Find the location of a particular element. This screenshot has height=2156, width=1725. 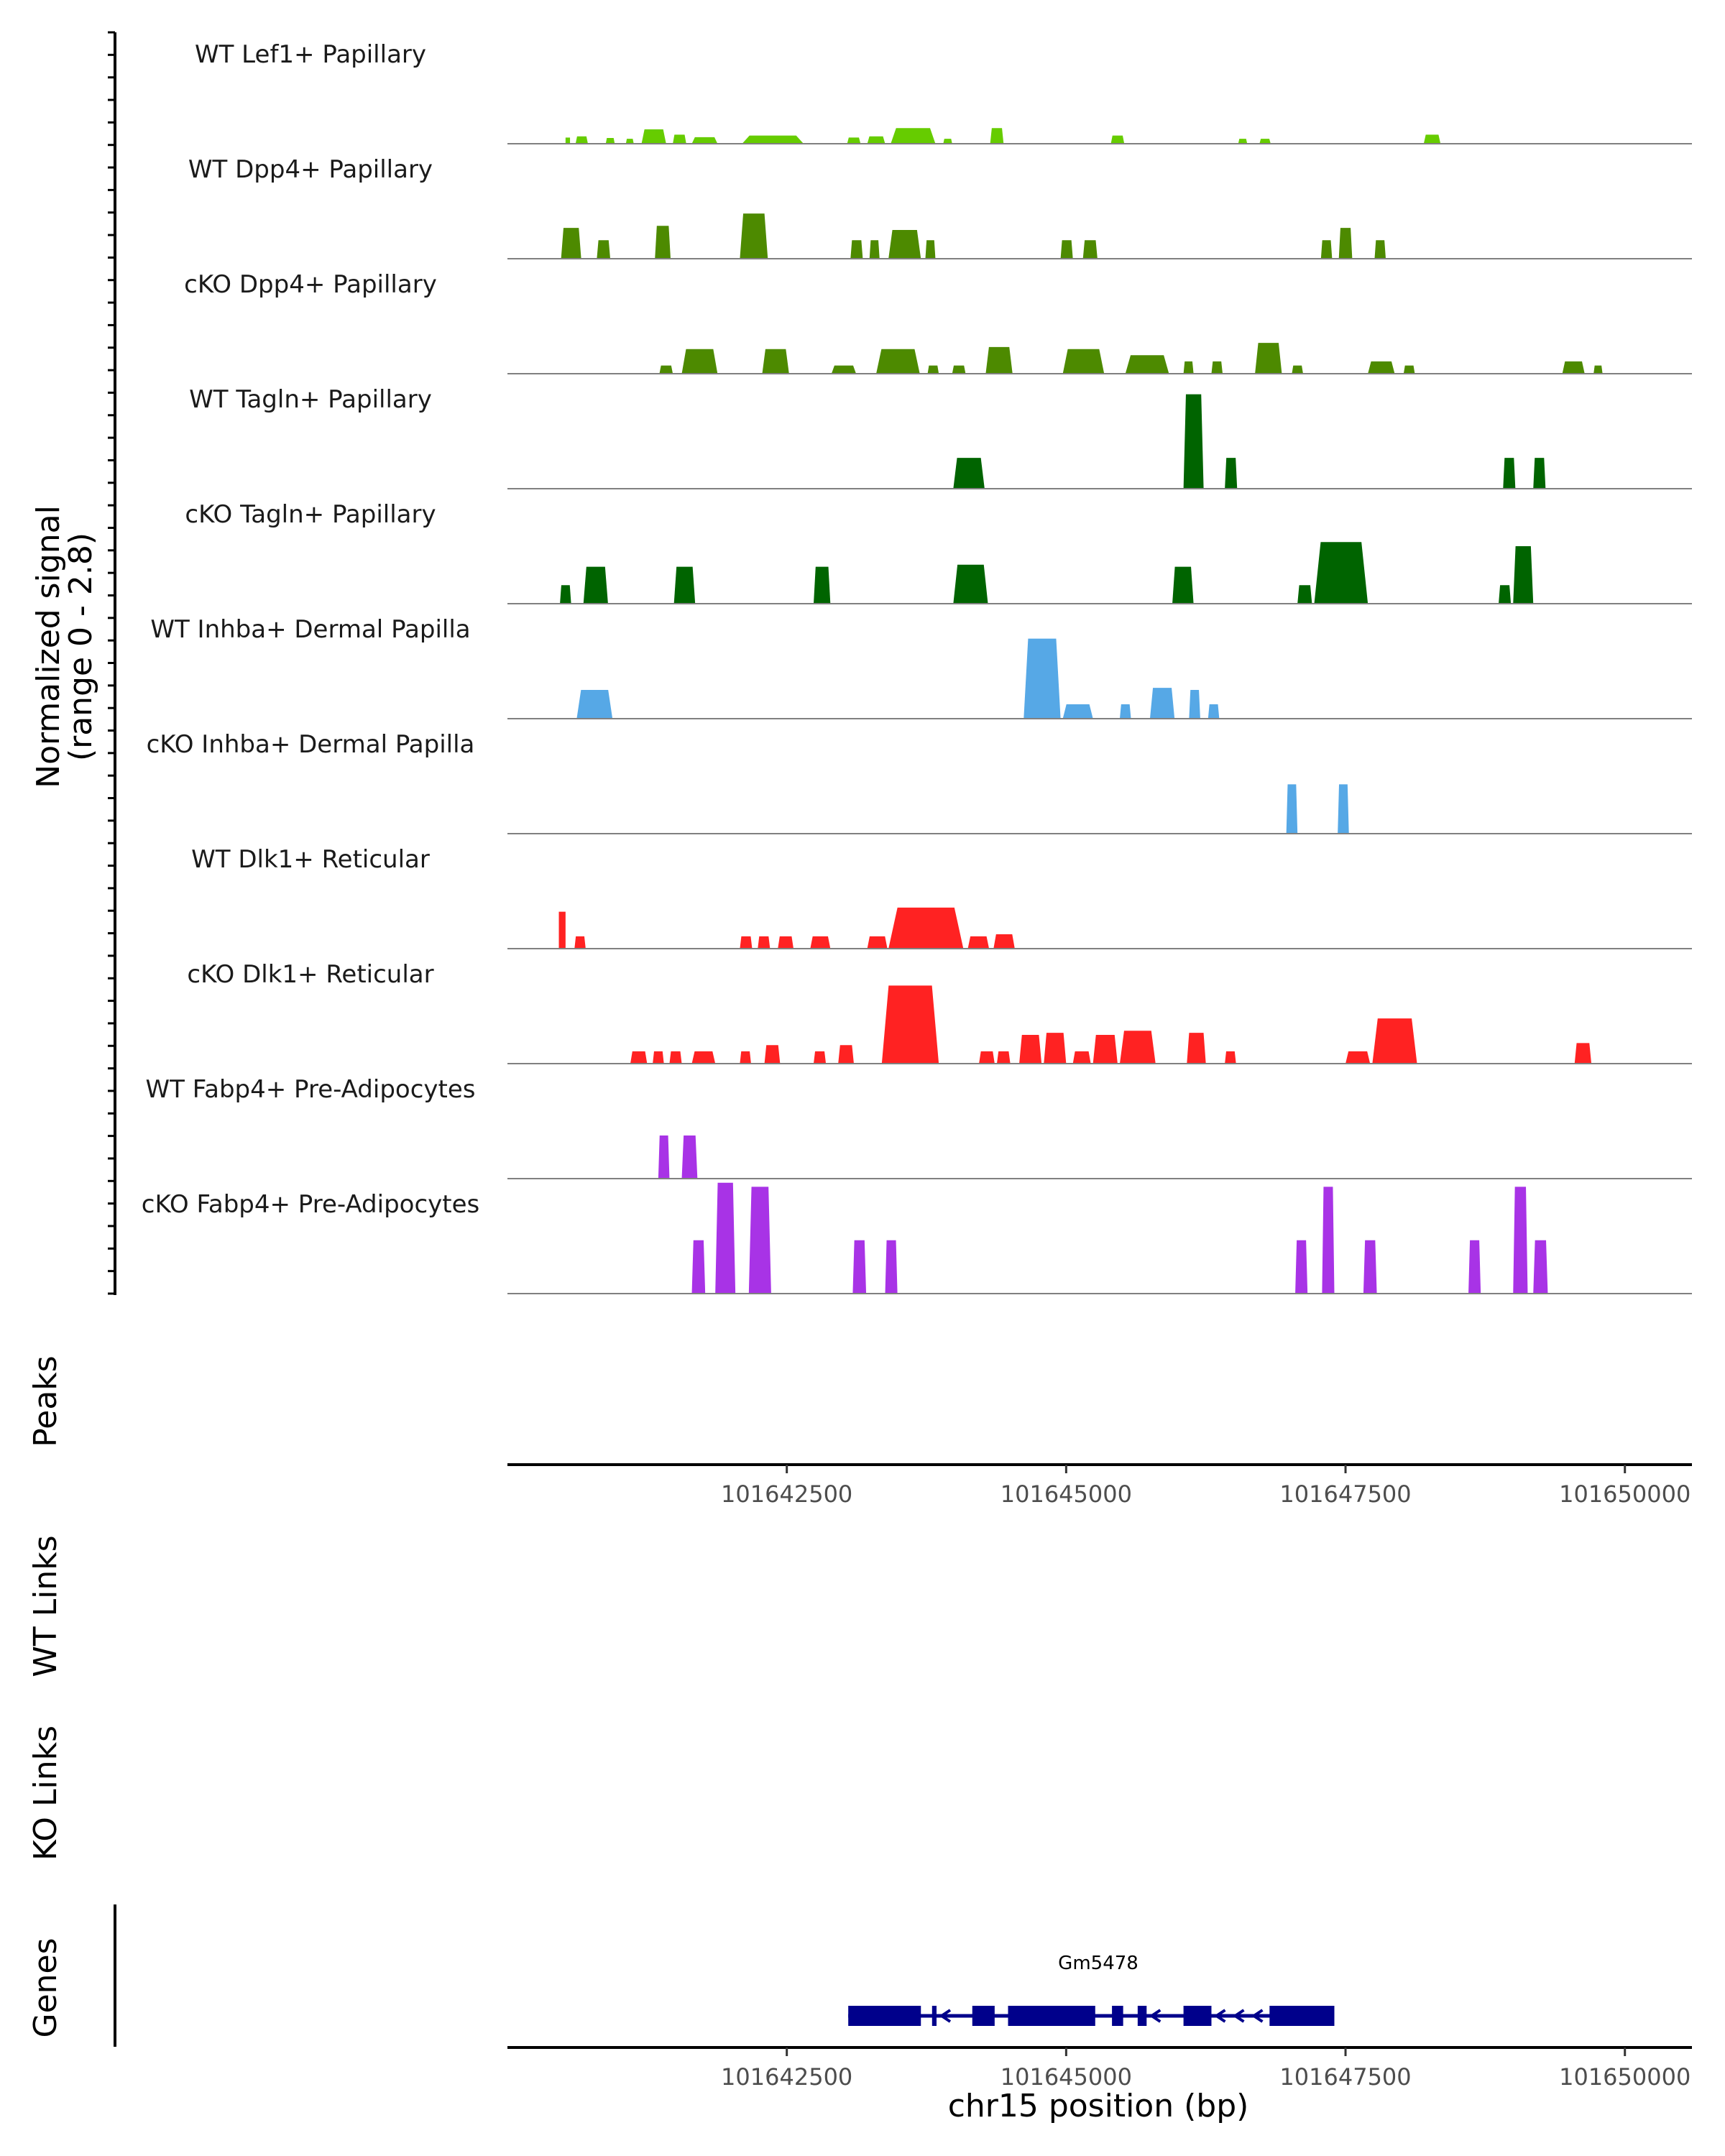

track-label: cKO Dpp4+ Papillary is located at coordinates (310, 284).